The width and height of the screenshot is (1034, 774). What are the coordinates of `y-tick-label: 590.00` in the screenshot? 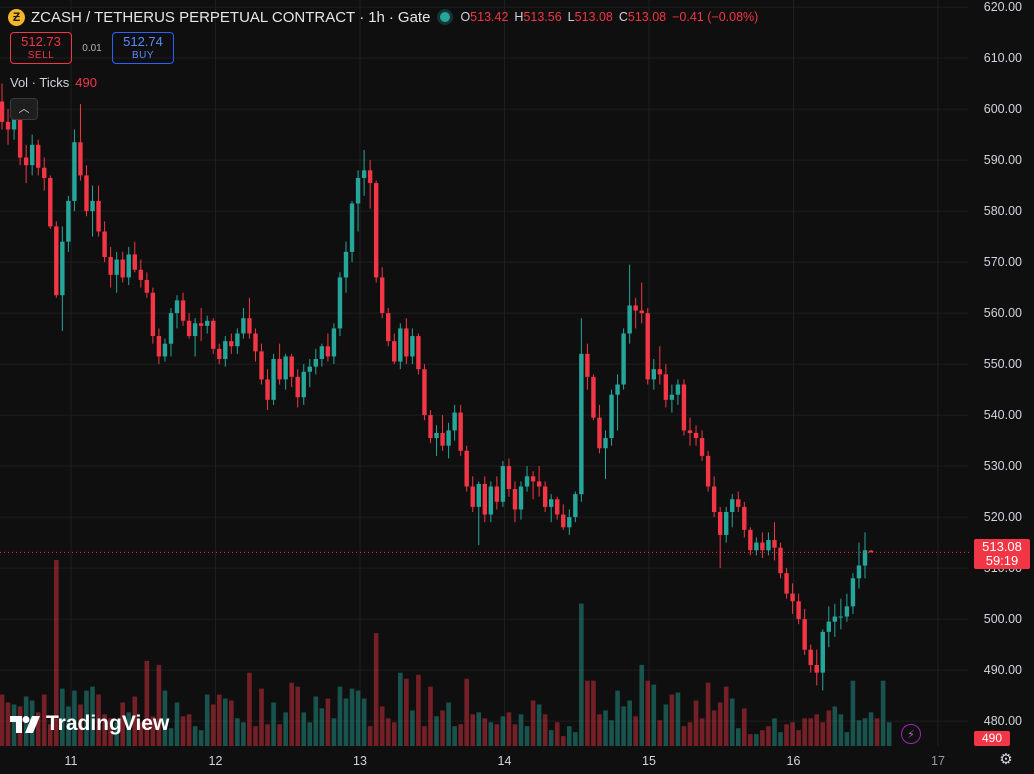 It's located at (1003, 160).